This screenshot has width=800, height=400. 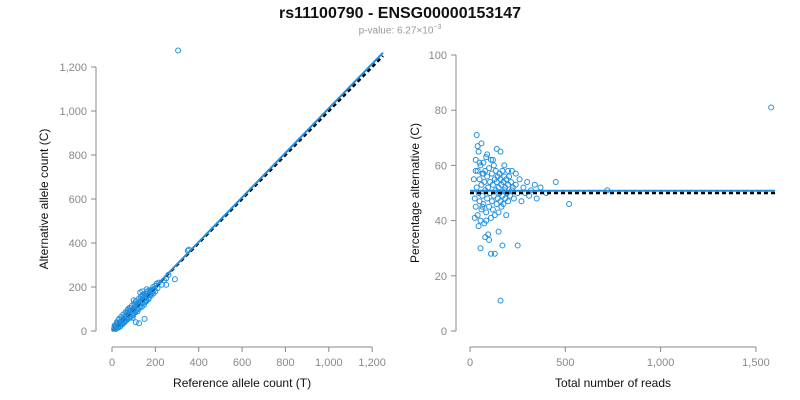 What do you see at coordinates (377, 31) in the screenshot?
I see `pvalue-prefix: p-value:` at bounding box center [377, 31].